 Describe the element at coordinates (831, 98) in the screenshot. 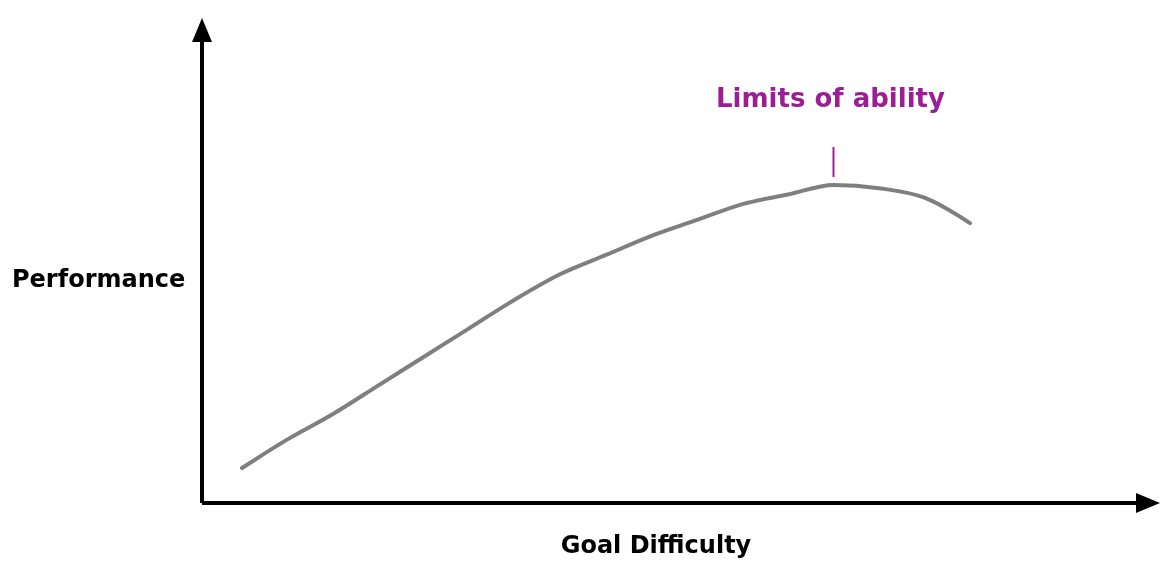

I see `text: Limits of ability` at that location.